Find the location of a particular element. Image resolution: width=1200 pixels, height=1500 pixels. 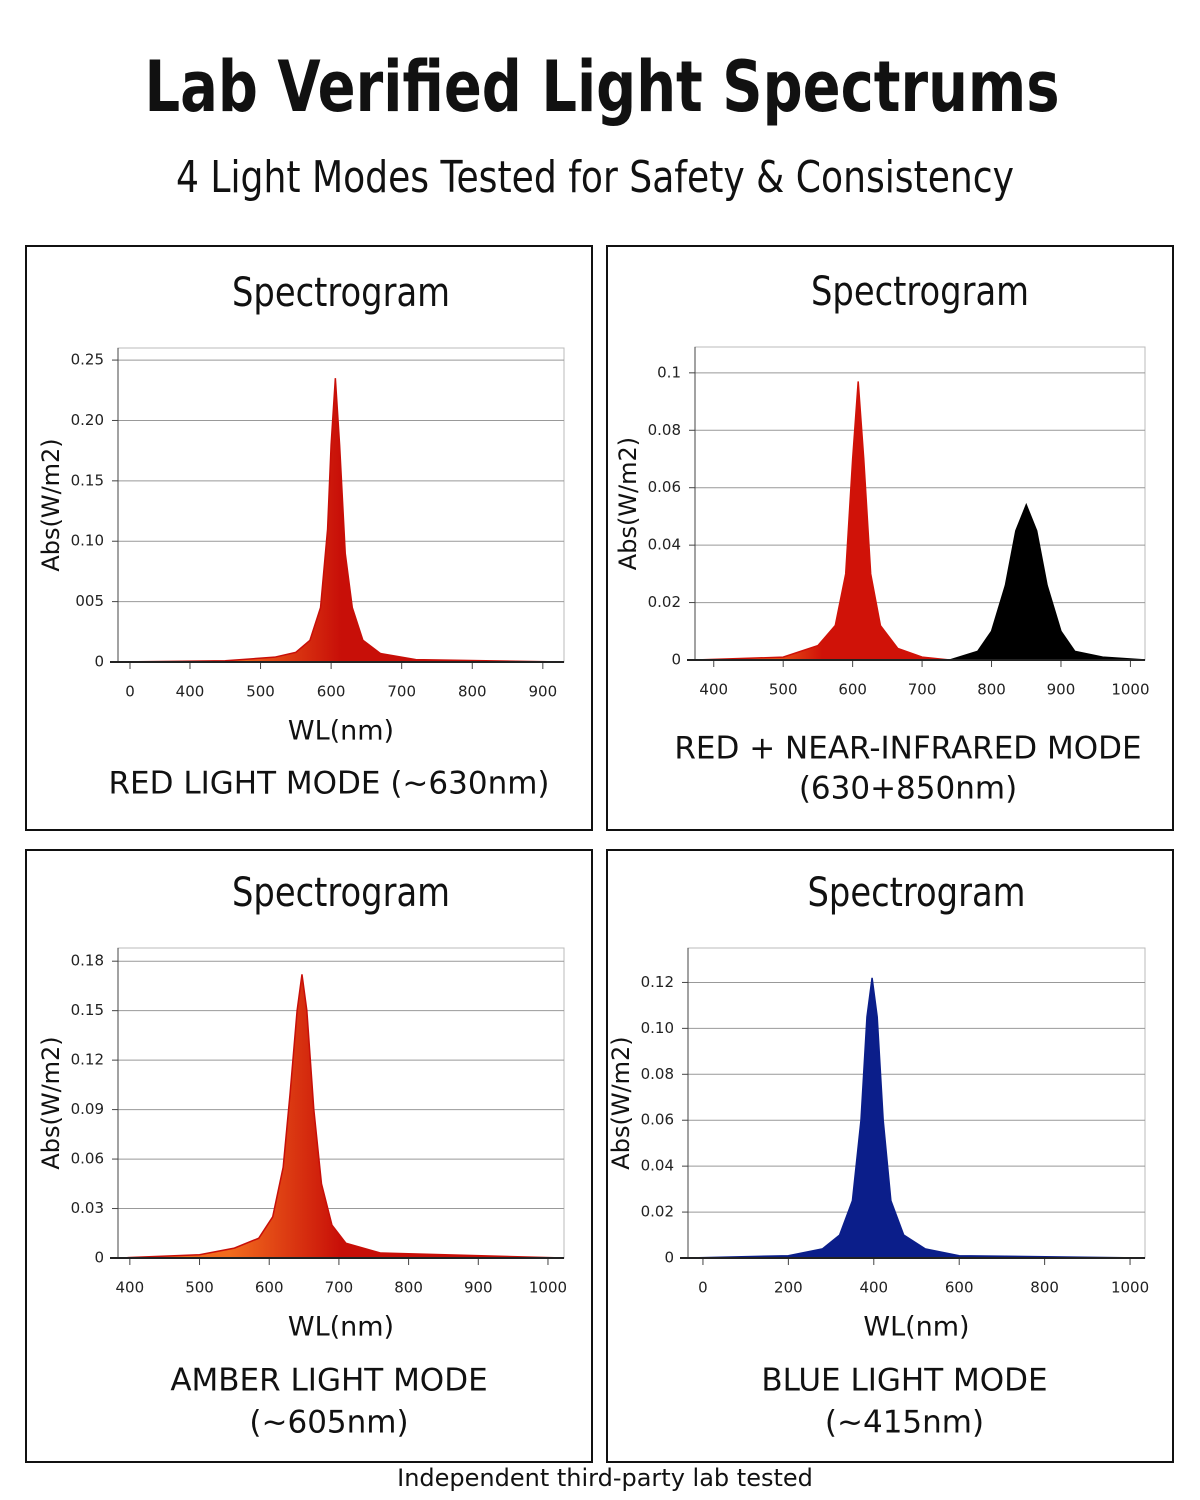

mode-caption: (630+850nm) is located at coordinates (908, 789).